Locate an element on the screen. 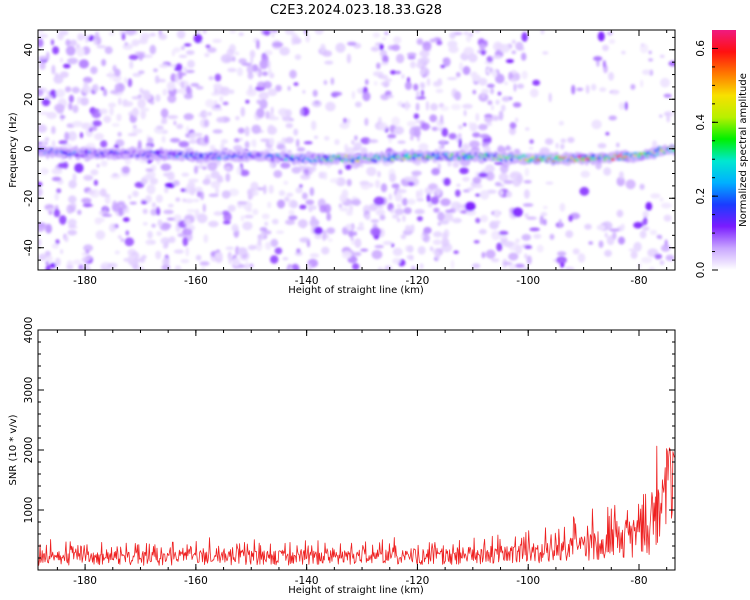 This screenshot has height=600, width=750. colorbar-label: Normalized spectral amplitude is located at coordinates (743, 150).